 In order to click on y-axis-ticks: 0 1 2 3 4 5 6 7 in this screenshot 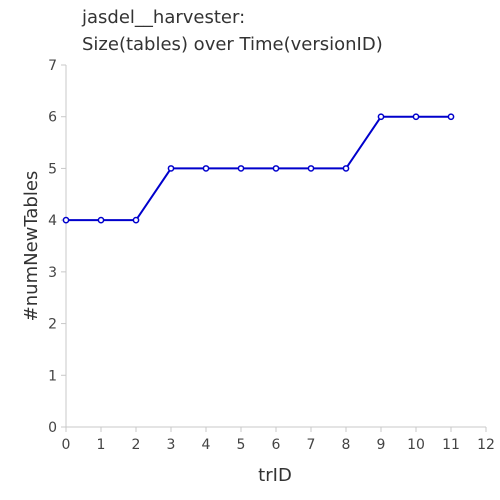, I will do `click(57, 247)`.